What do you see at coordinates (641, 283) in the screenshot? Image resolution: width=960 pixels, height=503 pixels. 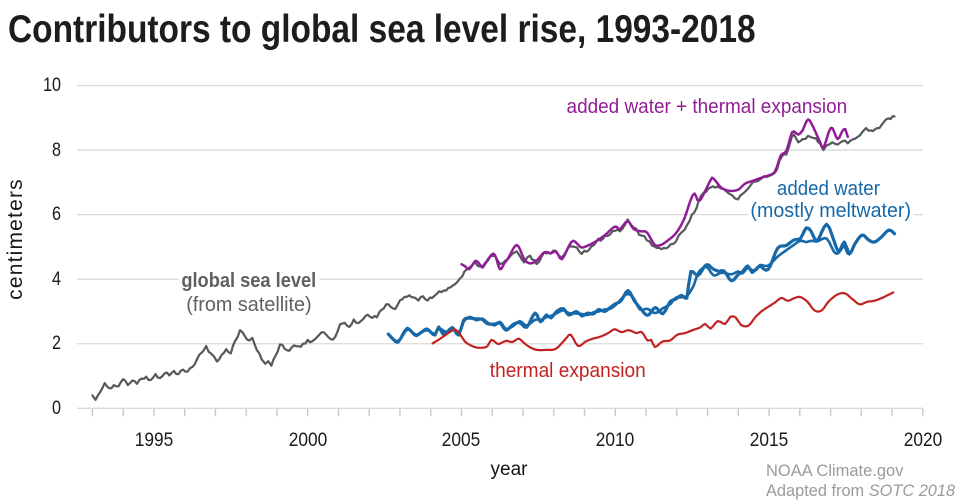 I see `series-added_water` at bounding box center [641, 283].